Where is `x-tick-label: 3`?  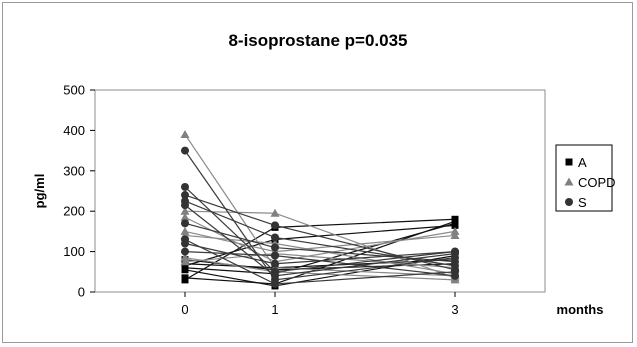
x-tick-label: 3 is located at coordinates (454, 309).